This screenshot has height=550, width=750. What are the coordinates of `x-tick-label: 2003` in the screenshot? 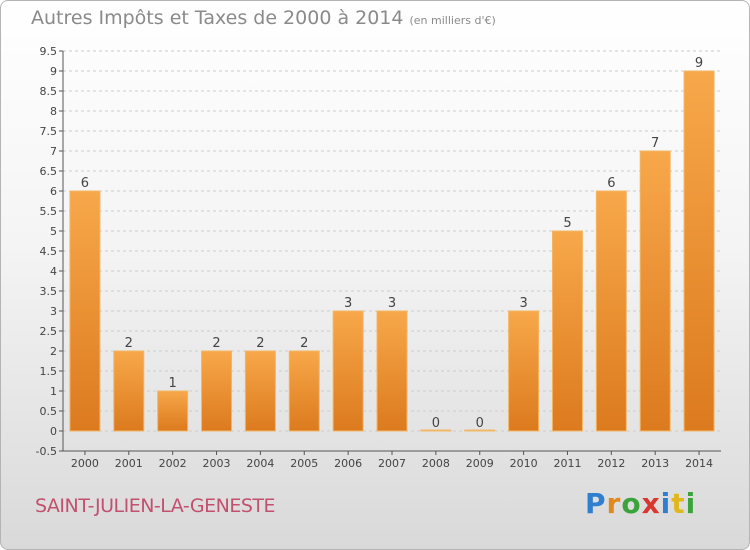 It's located at (217, 463).